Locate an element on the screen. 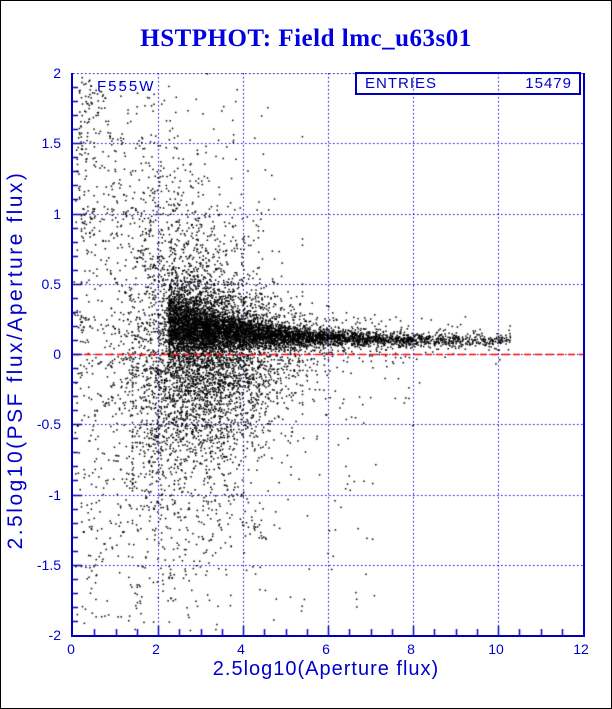 The image size is (612, 709). y-tick-label: -1.5 is located at coordinates (48, 564).